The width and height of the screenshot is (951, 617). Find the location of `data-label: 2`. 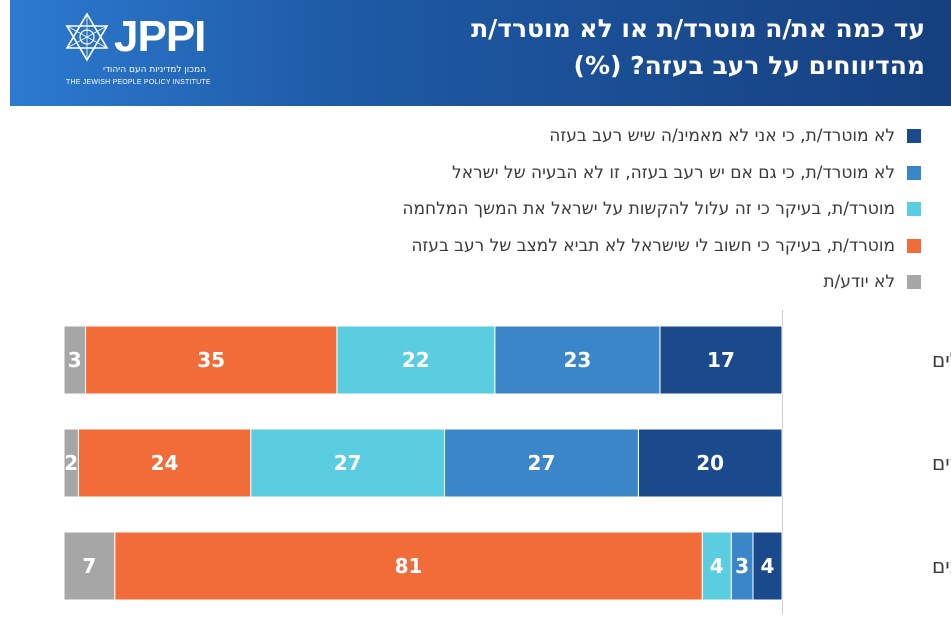

data-label: 2 is located at coordinates (71, 463).